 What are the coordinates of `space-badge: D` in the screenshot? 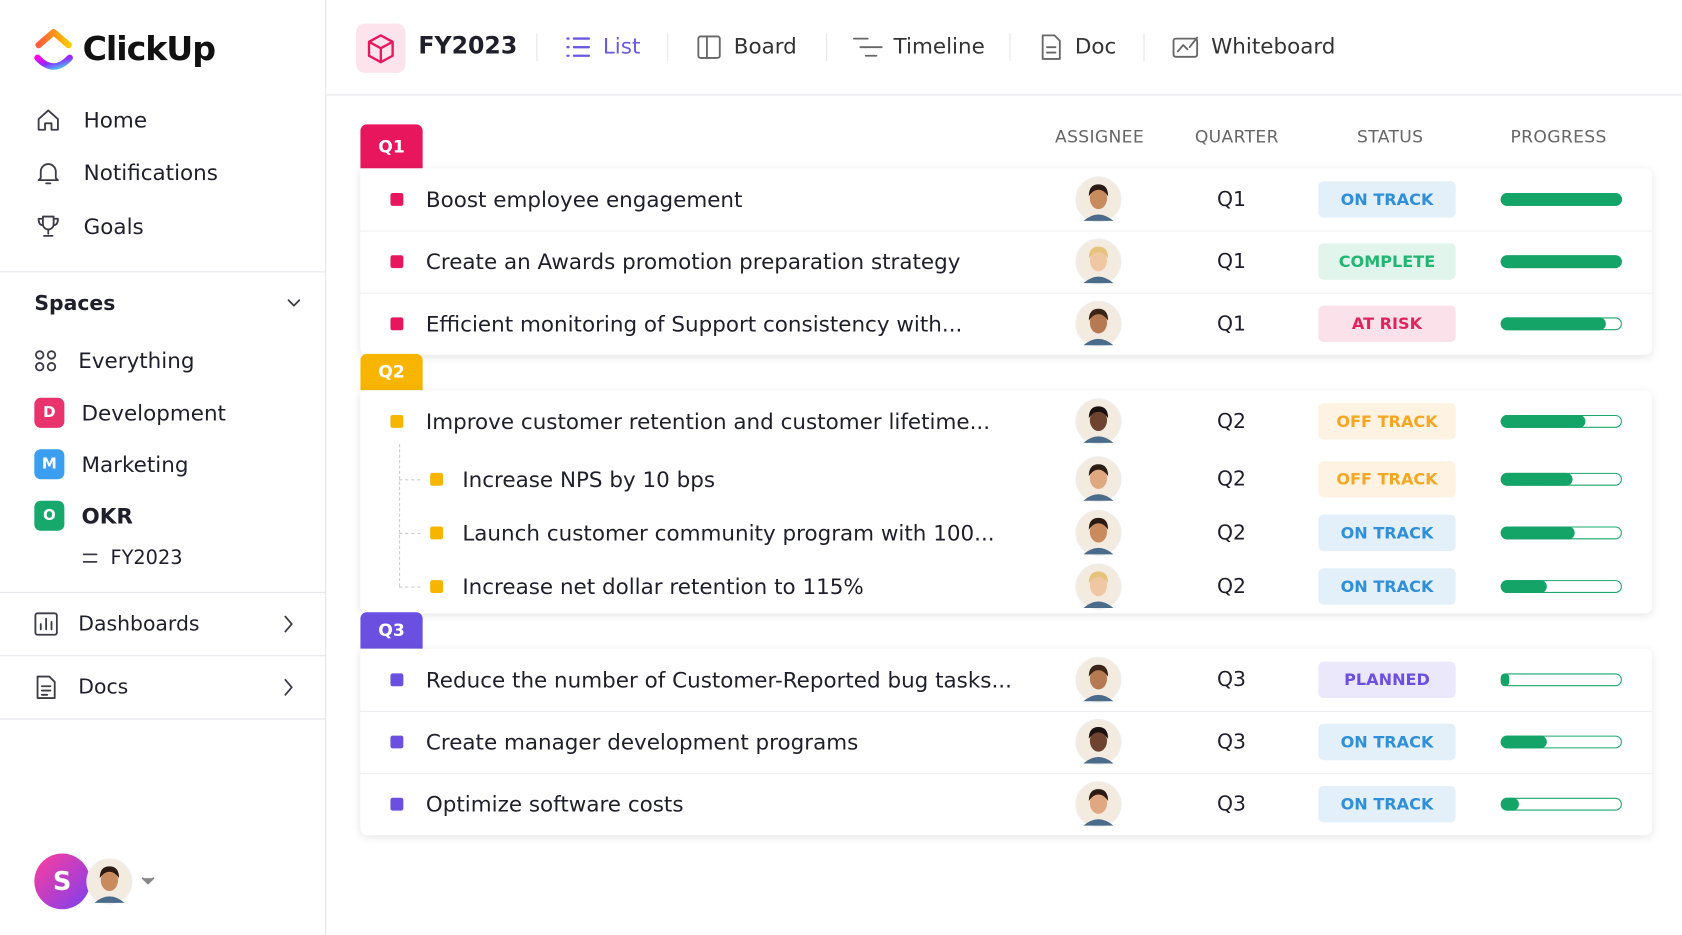 It's located at (49, 412).